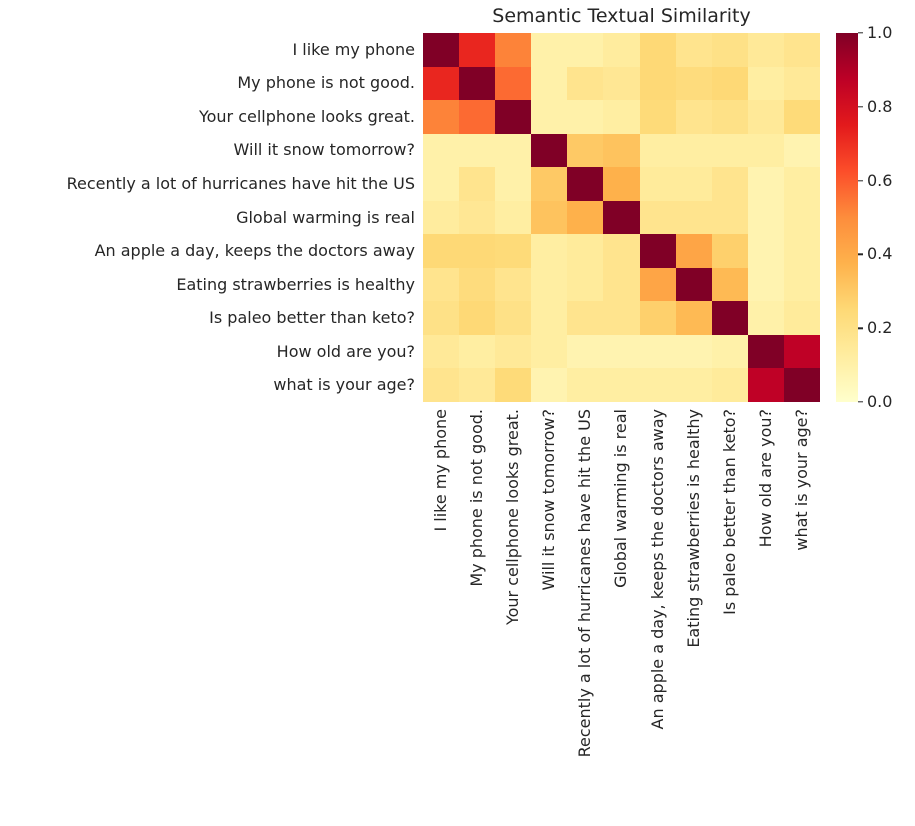  What do you see at coordinates (621, 16) in the screenshot?
I see `chart-title: Semantic Textual Similarity` at bounding box center [621, 16].